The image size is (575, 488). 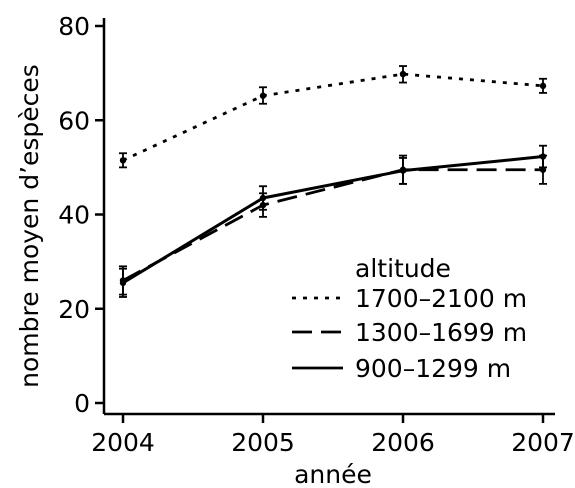 I want to click on x-tick-label: 2005, so click(x=263, y=442).